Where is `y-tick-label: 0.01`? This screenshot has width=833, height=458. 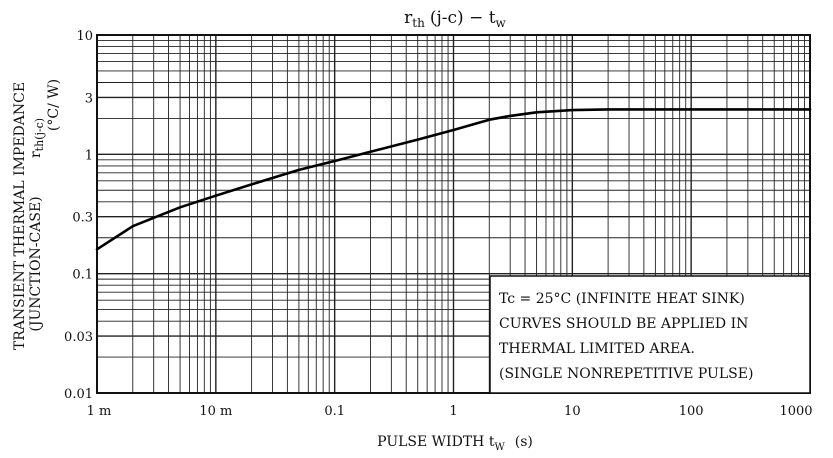 y-tick-label: 0.01 is located at coordinates (78, 394).